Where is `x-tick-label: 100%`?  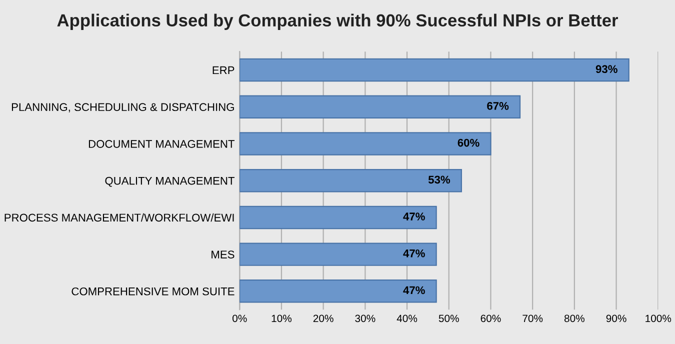
x-tick-label: 100% is located at coordinates (659, 318).